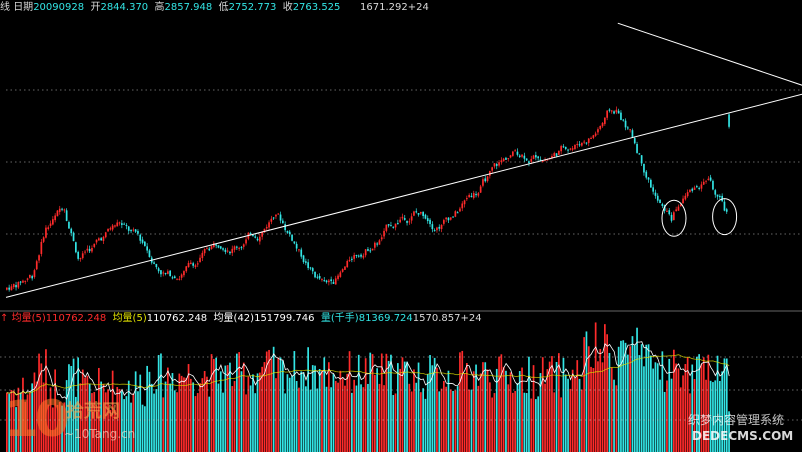 The height and width of the screenshot is (452, 802). Describe the element at coordinates (5, 7) in the screenshot. I see `header-prefix: 线` at that location.